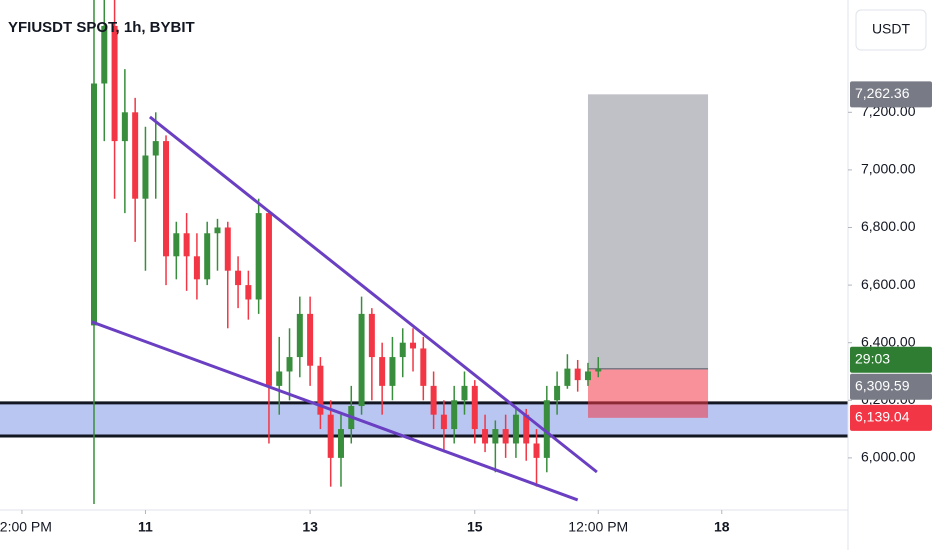 The height and width of the screenshot is (550, 932). I want to click on y-tick-label: 6,600.00, so click(888, 284).